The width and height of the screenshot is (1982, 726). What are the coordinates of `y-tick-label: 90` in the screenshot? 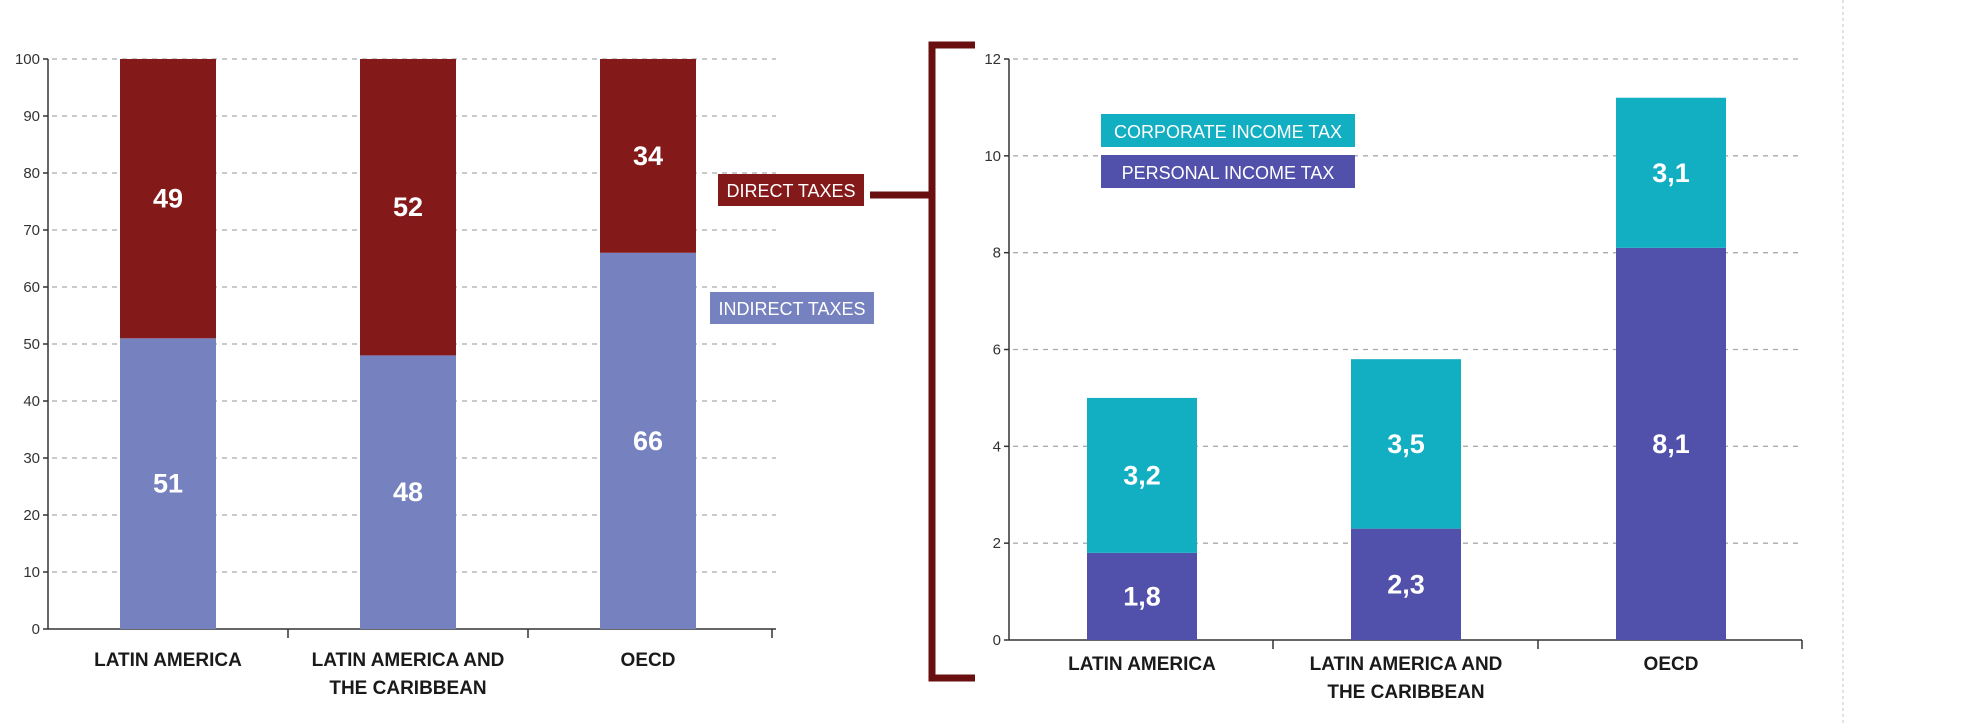 It's located at (31, 116).